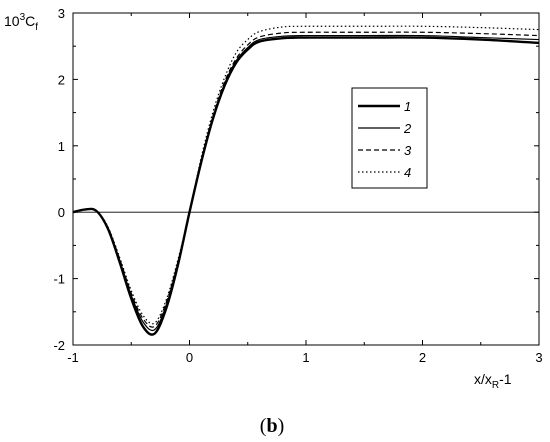  What do you see at coordinates (407, 128) in the screenshot?
I see `legend-label-2: 2` at bounding box center [407, 128].